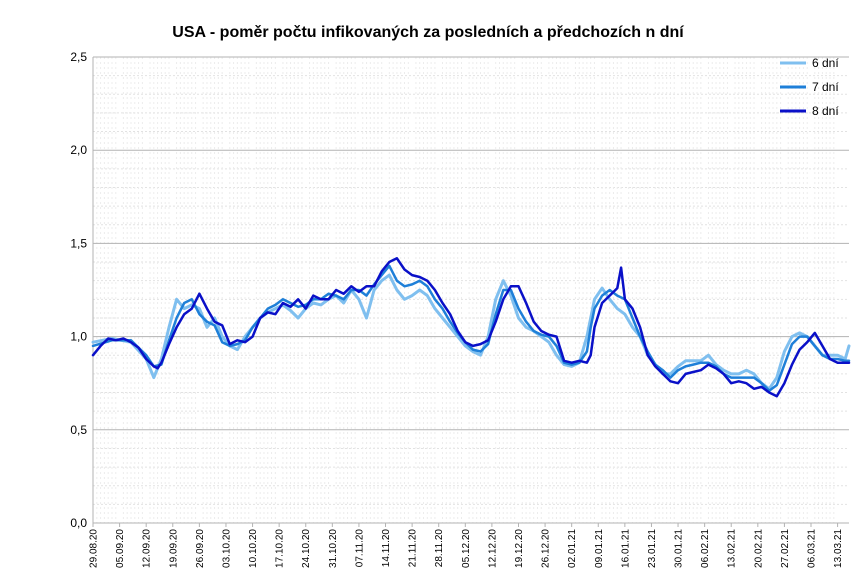 This screenshot has width=855, height=585. What do you see at coordinates (78, 430) in the screenshot?
I see `y-tick-label: 0,5` at bounding box center [78, 430].